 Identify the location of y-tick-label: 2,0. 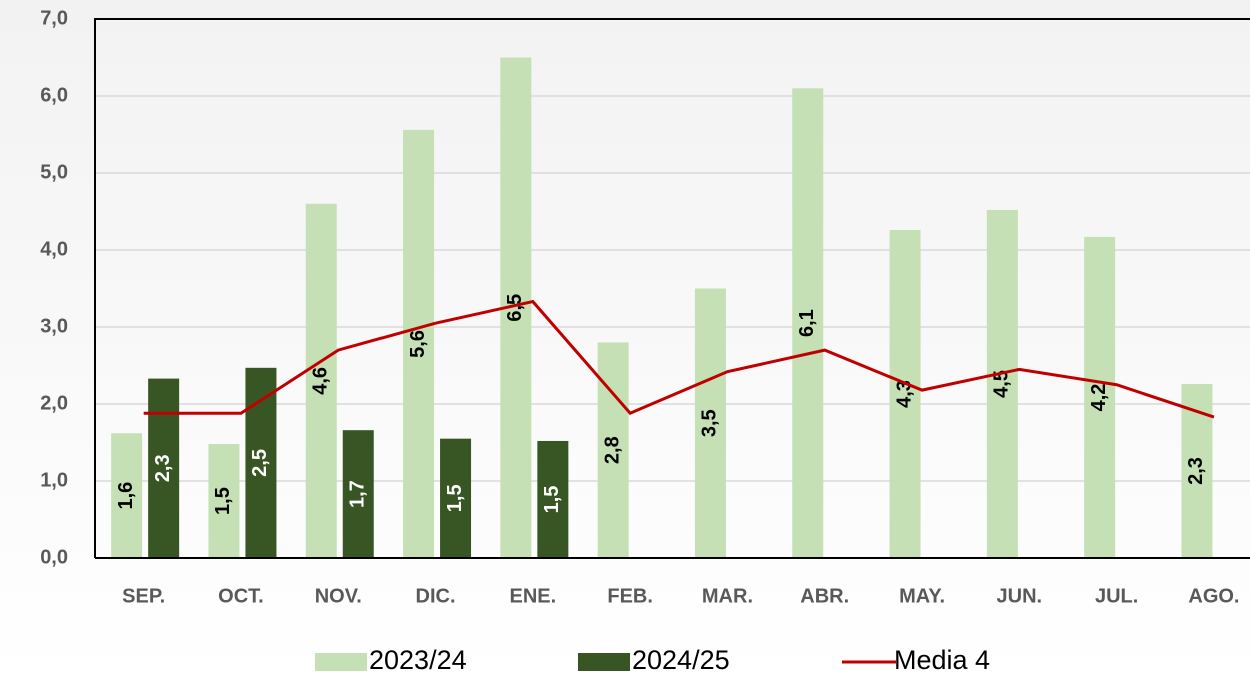
(54, 403).